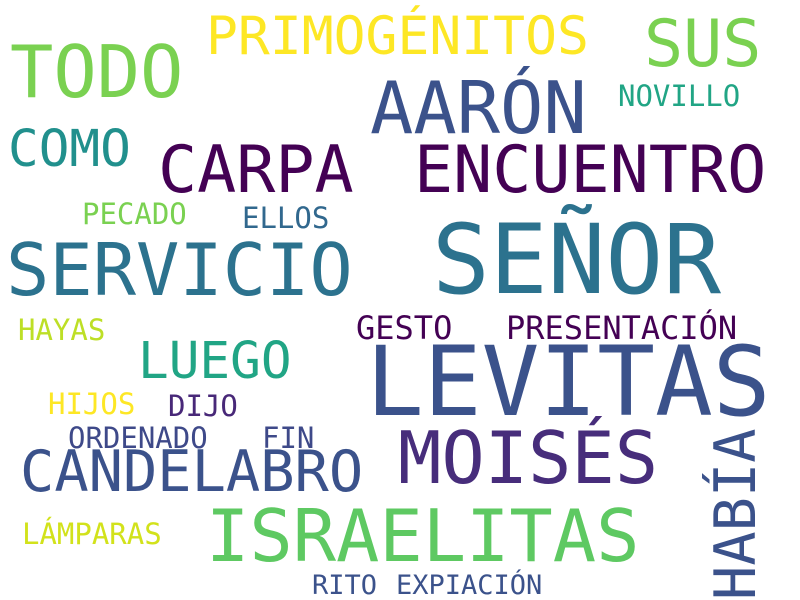 The height and width of the screenshot is (600, 800). I want to click on word-hijos: HIJOS, so click(92, 404).